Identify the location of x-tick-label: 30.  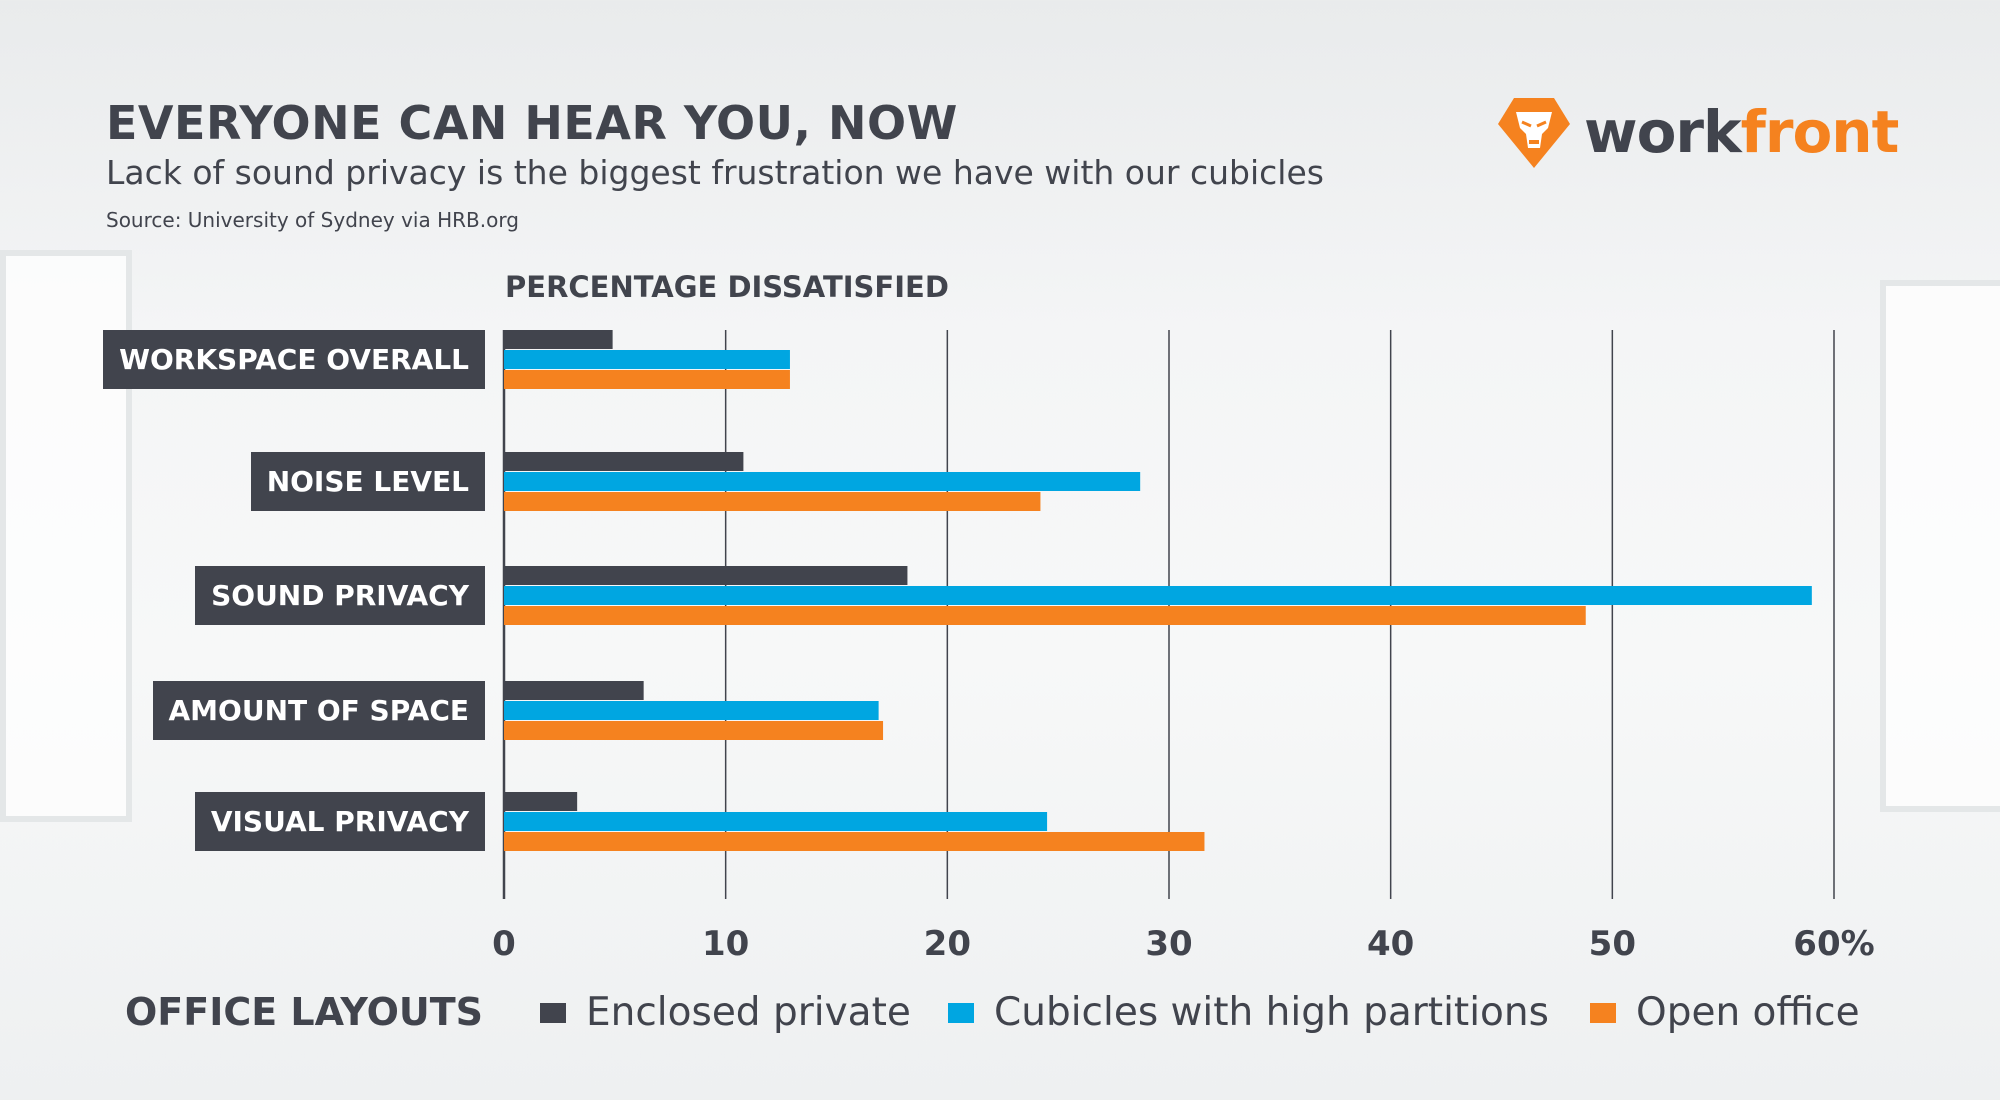
(1168, 944).